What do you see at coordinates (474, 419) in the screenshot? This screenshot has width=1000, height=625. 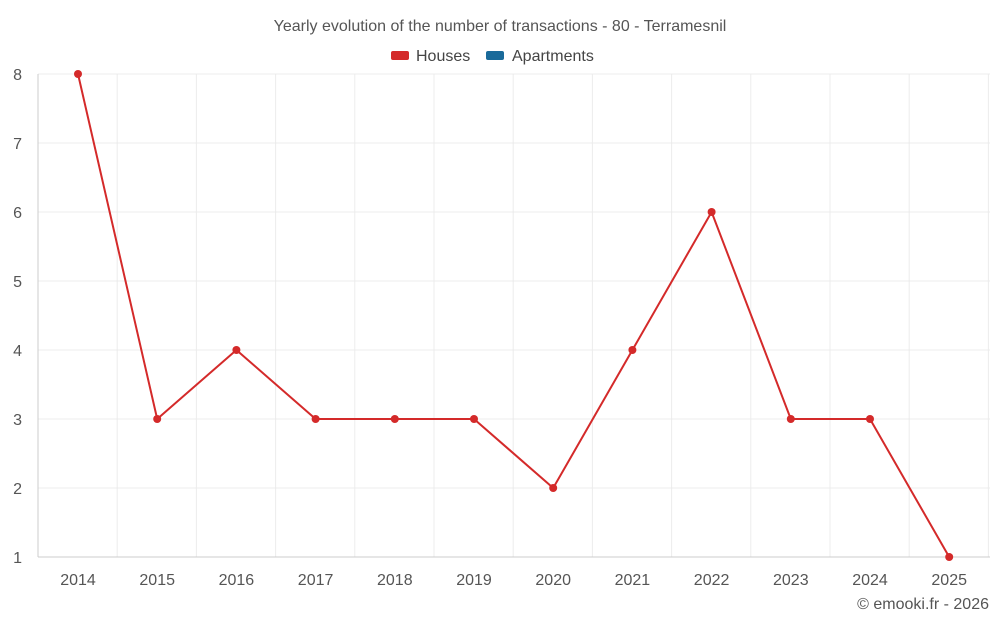 I see `data-point-houses-2019` at bounding box center [474, 419].